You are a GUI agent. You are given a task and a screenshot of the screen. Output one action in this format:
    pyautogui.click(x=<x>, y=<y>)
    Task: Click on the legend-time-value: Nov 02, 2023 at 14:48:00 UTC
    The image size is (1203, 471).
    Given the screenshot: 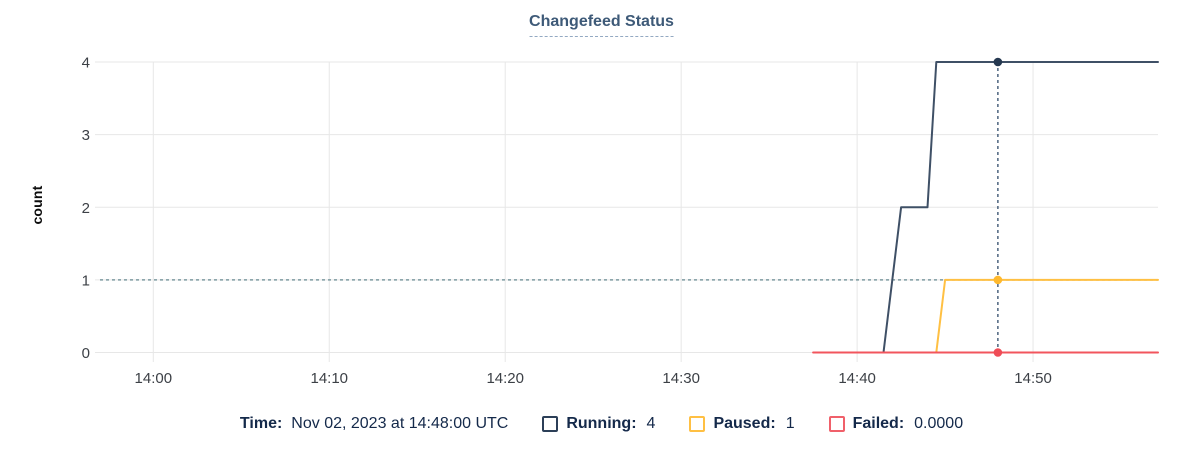 What is the action you would take?
    pyautogui.click(x=400, y=423)
    